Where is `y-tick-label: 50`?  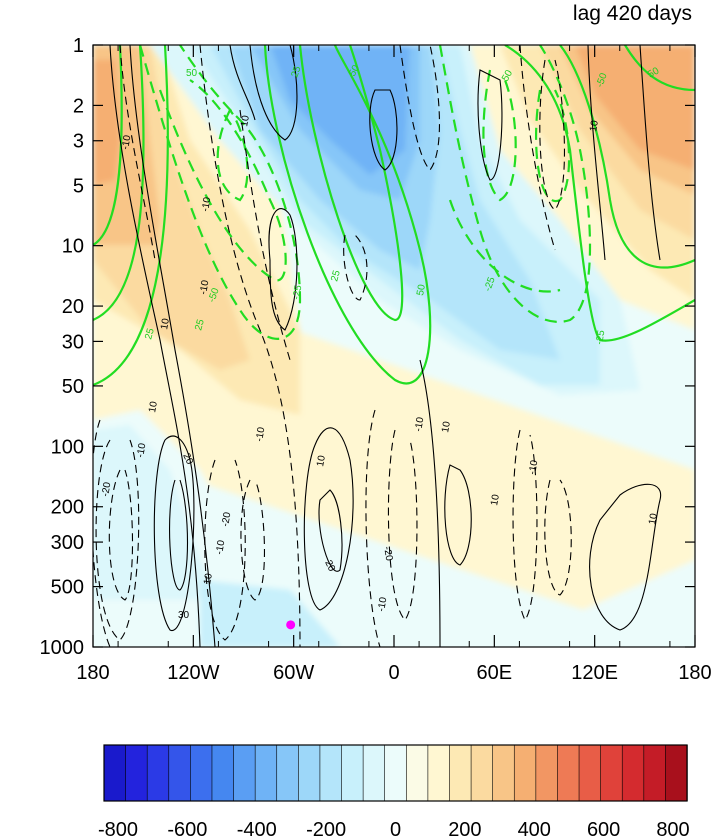
y-tick-label: 50 is located at coordinates (73, 387).